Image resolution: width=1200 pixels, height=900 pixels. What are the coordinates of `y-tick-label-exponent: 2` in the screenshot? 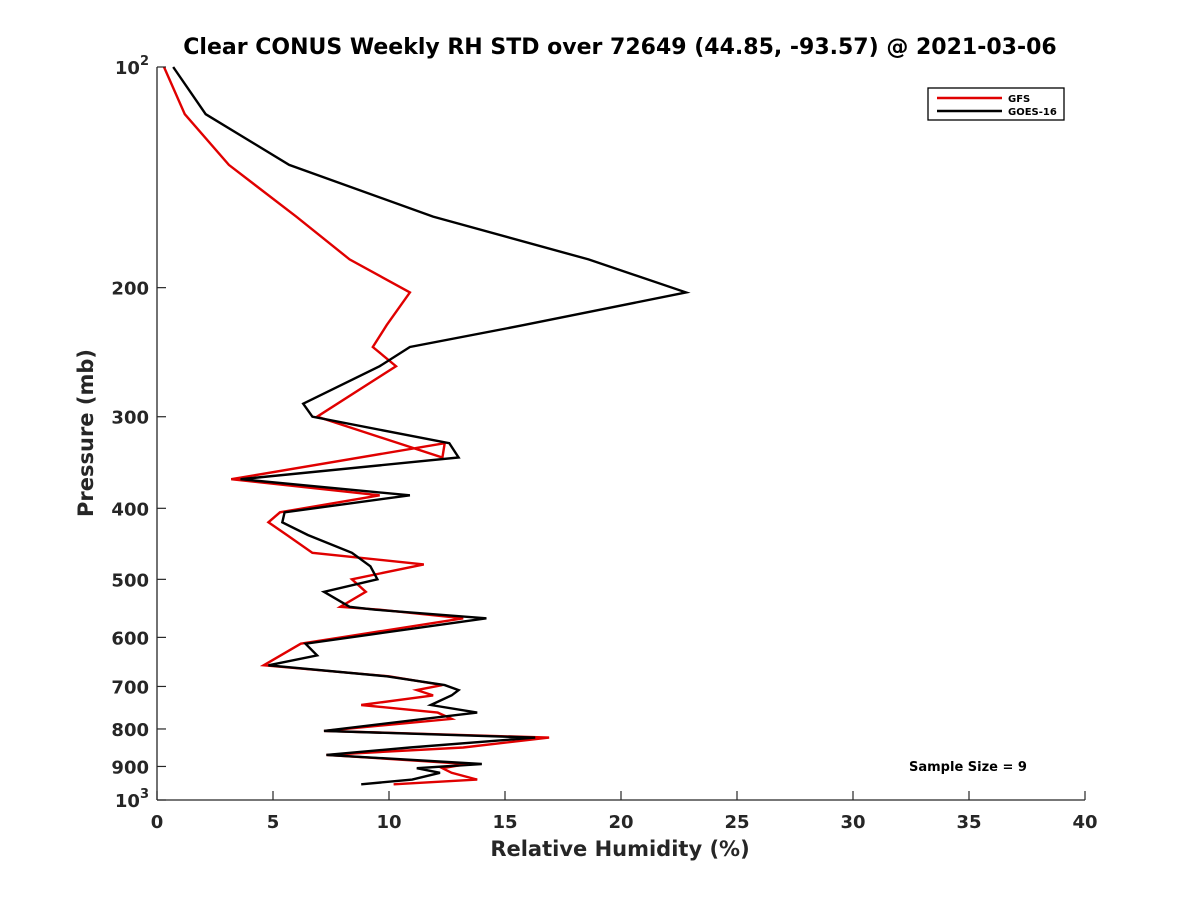 It's located at (144, 61).